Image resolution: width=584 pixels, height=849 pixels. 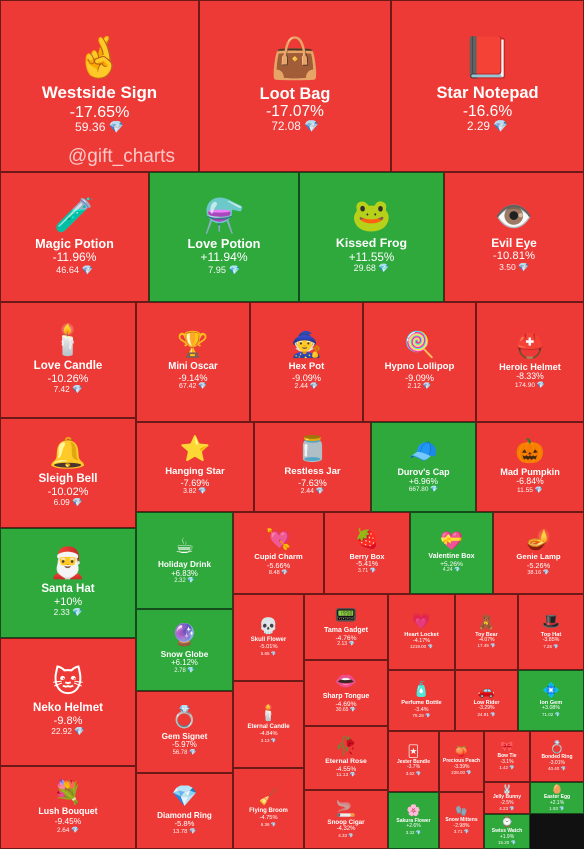 I want to click on gift-price: 6.09 💎, so click(x=68, y=502).